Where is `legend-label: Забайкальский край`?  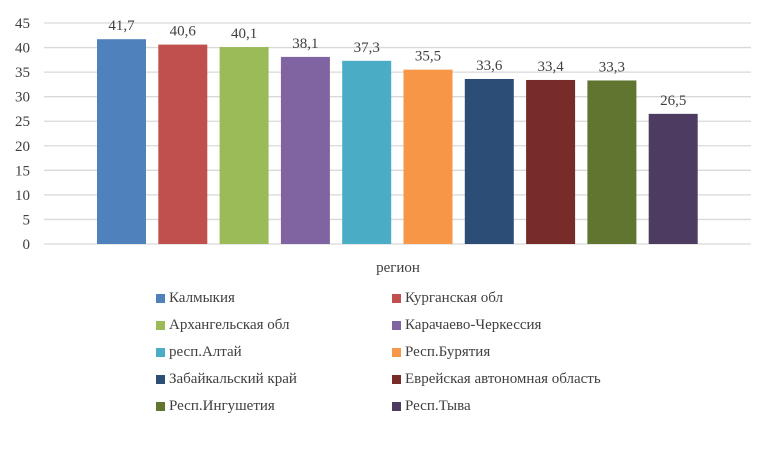
legend-label: Забайкальский край is located at coordinates (233, 379).